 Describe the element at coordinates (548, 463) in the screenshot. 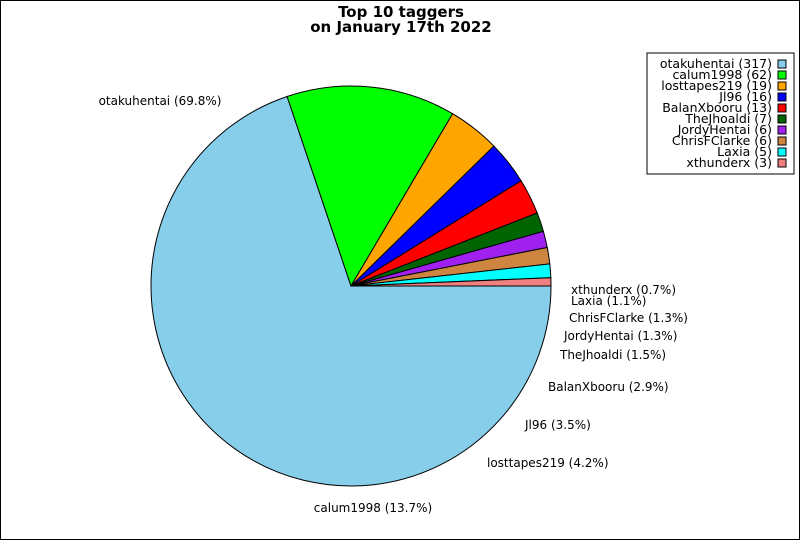

I see `slice-label-losttapes219: losttapes219 (4.2%)` at that location.